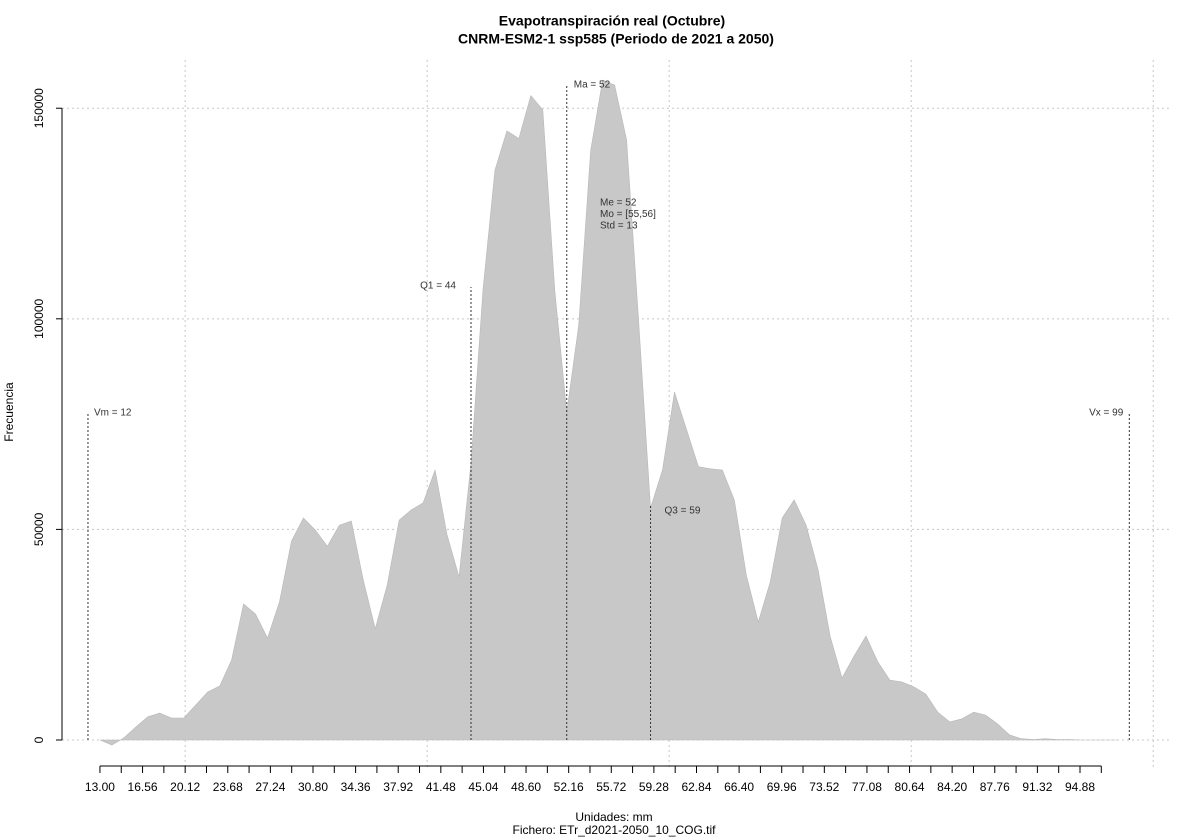 The image size is (1200, 840). Describe the element at coordinates (628, 214) in the screenshot. I see `stat-text: Mo = [55,56]` at that location.